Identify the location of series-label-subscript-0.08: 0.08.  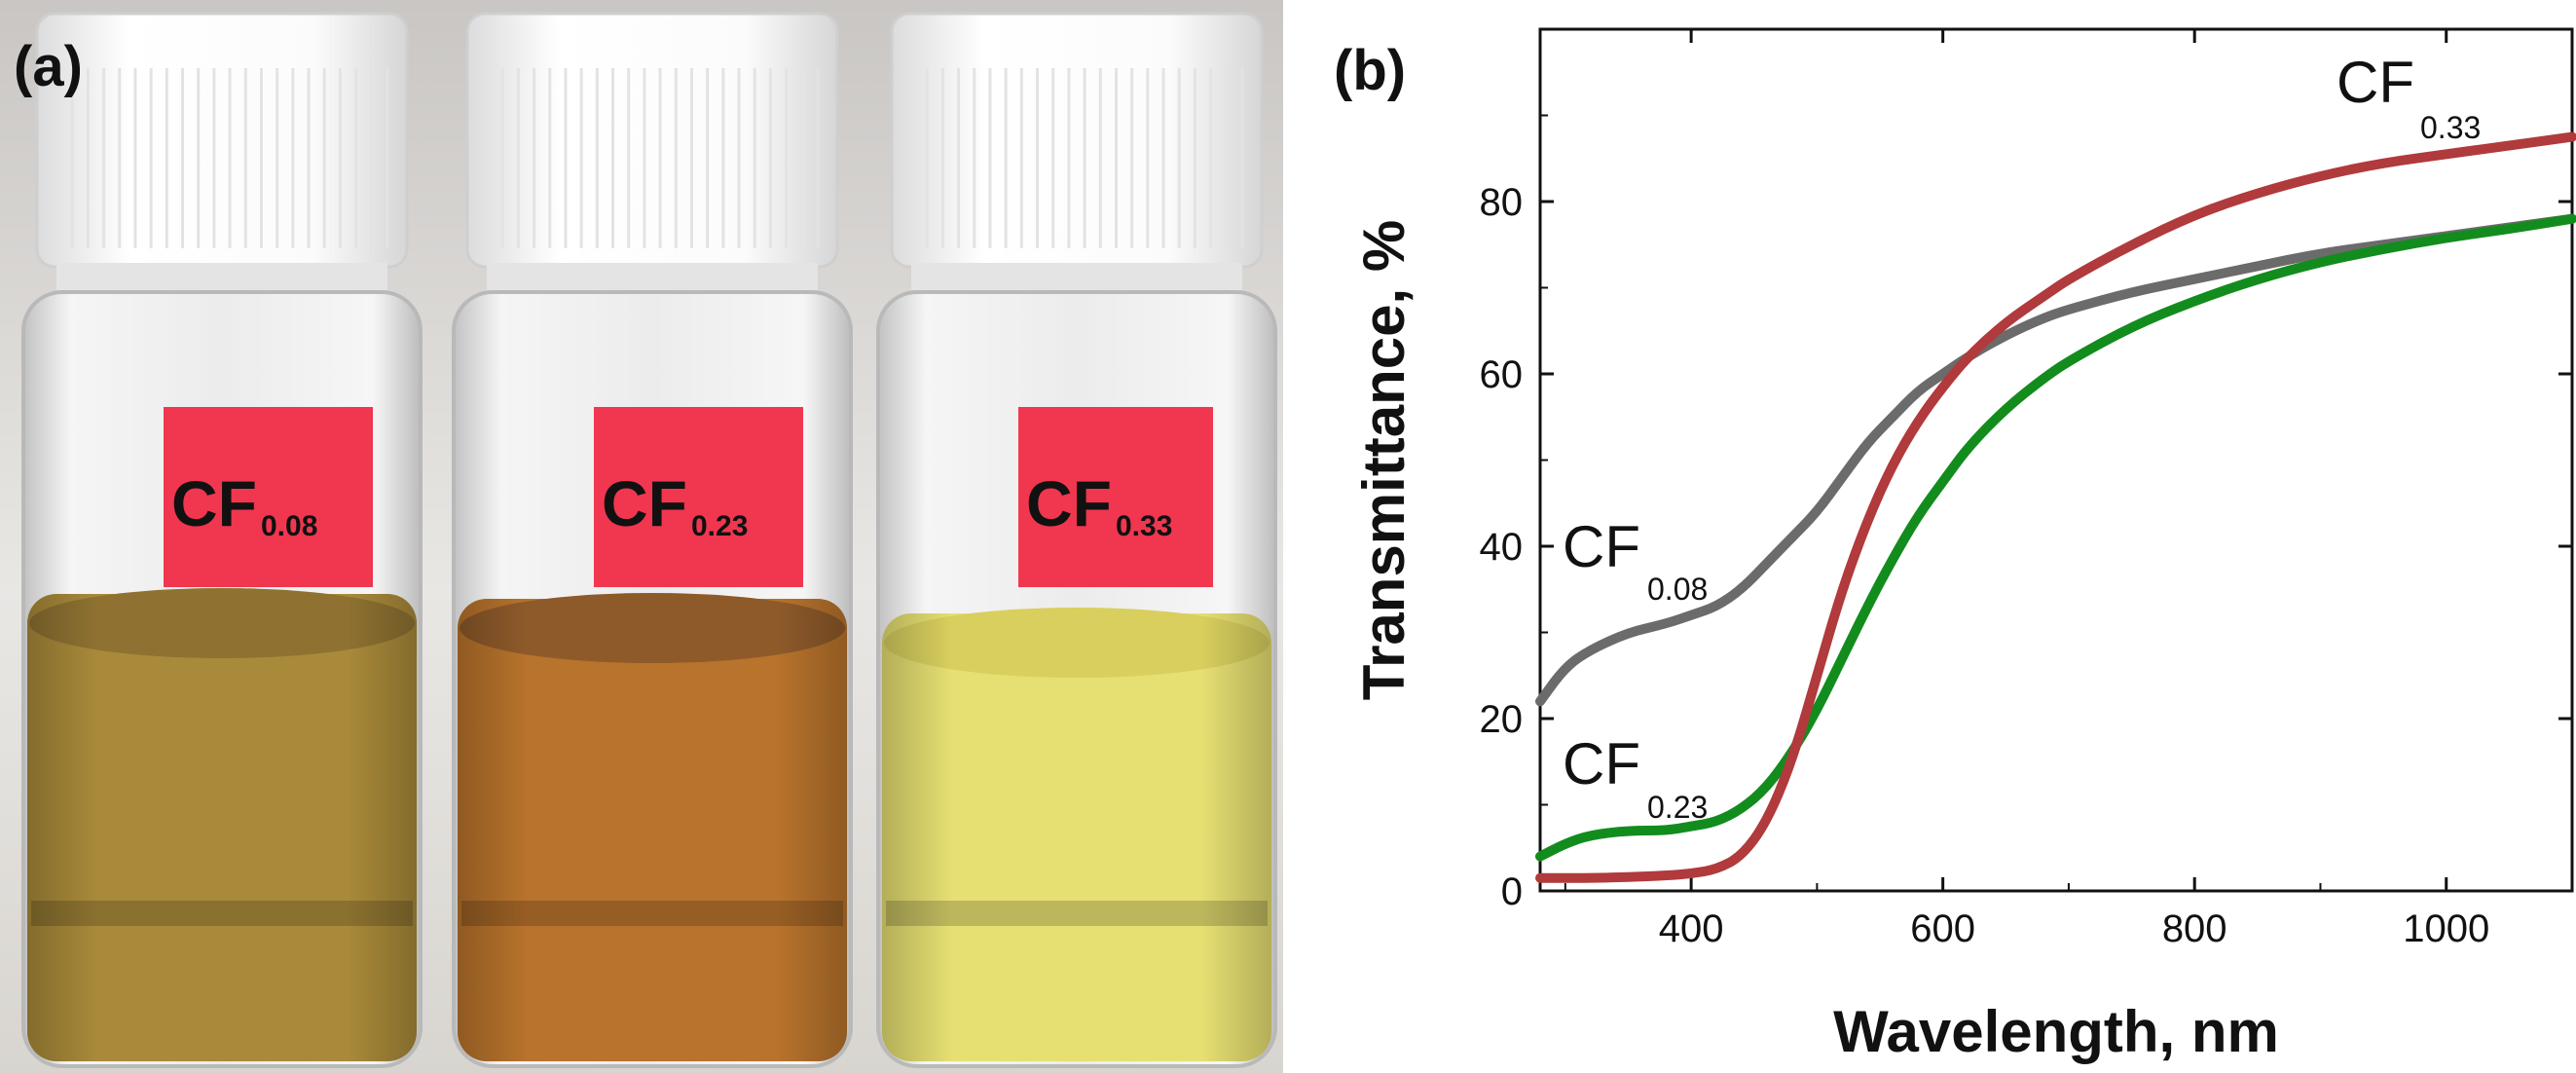
(1677, 589).